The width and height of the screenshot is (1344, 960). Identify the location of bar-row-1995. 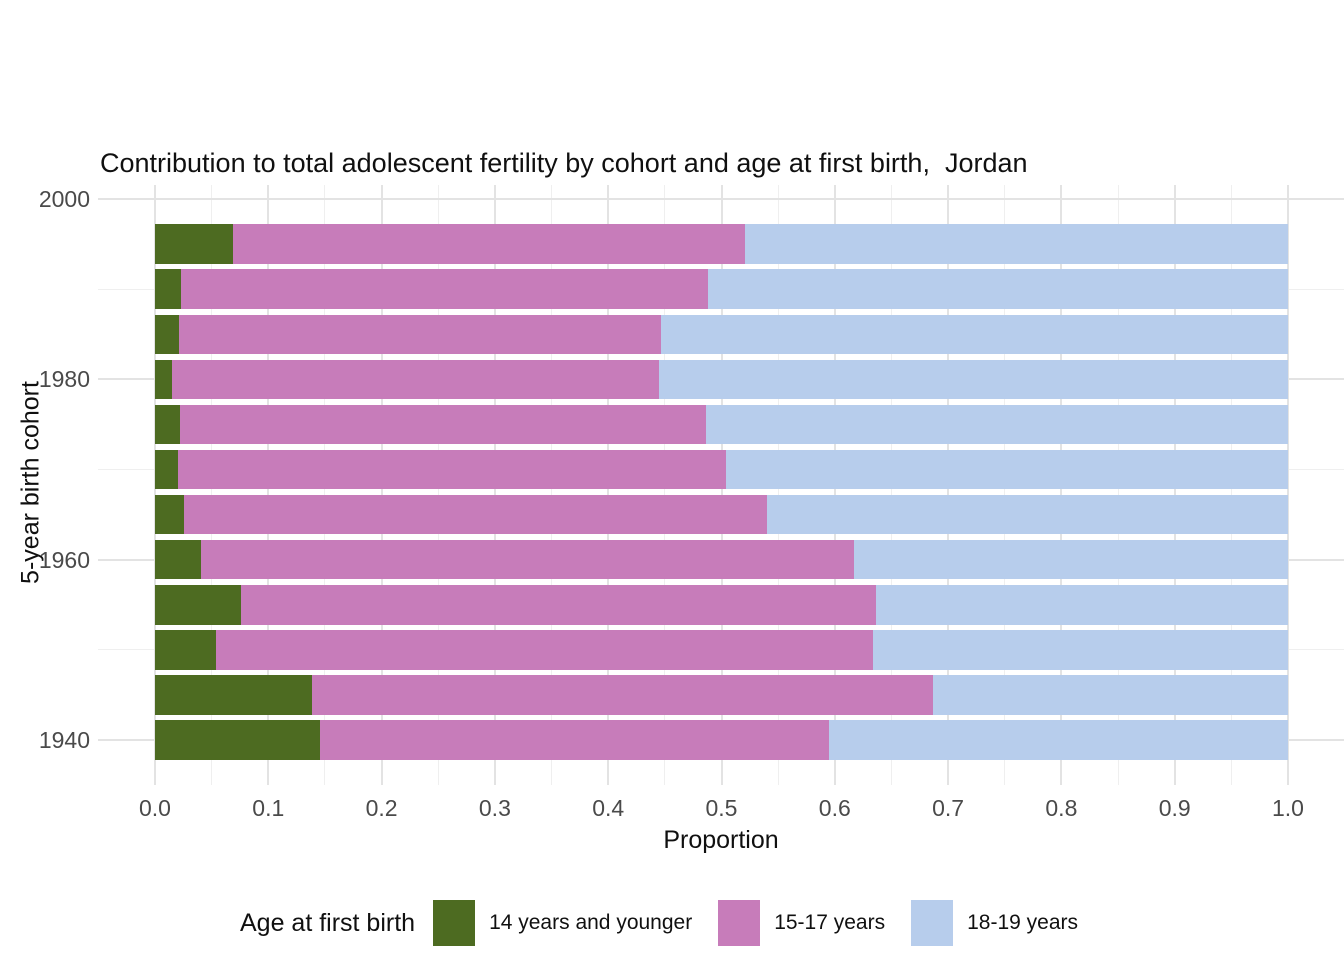
(721, 244).